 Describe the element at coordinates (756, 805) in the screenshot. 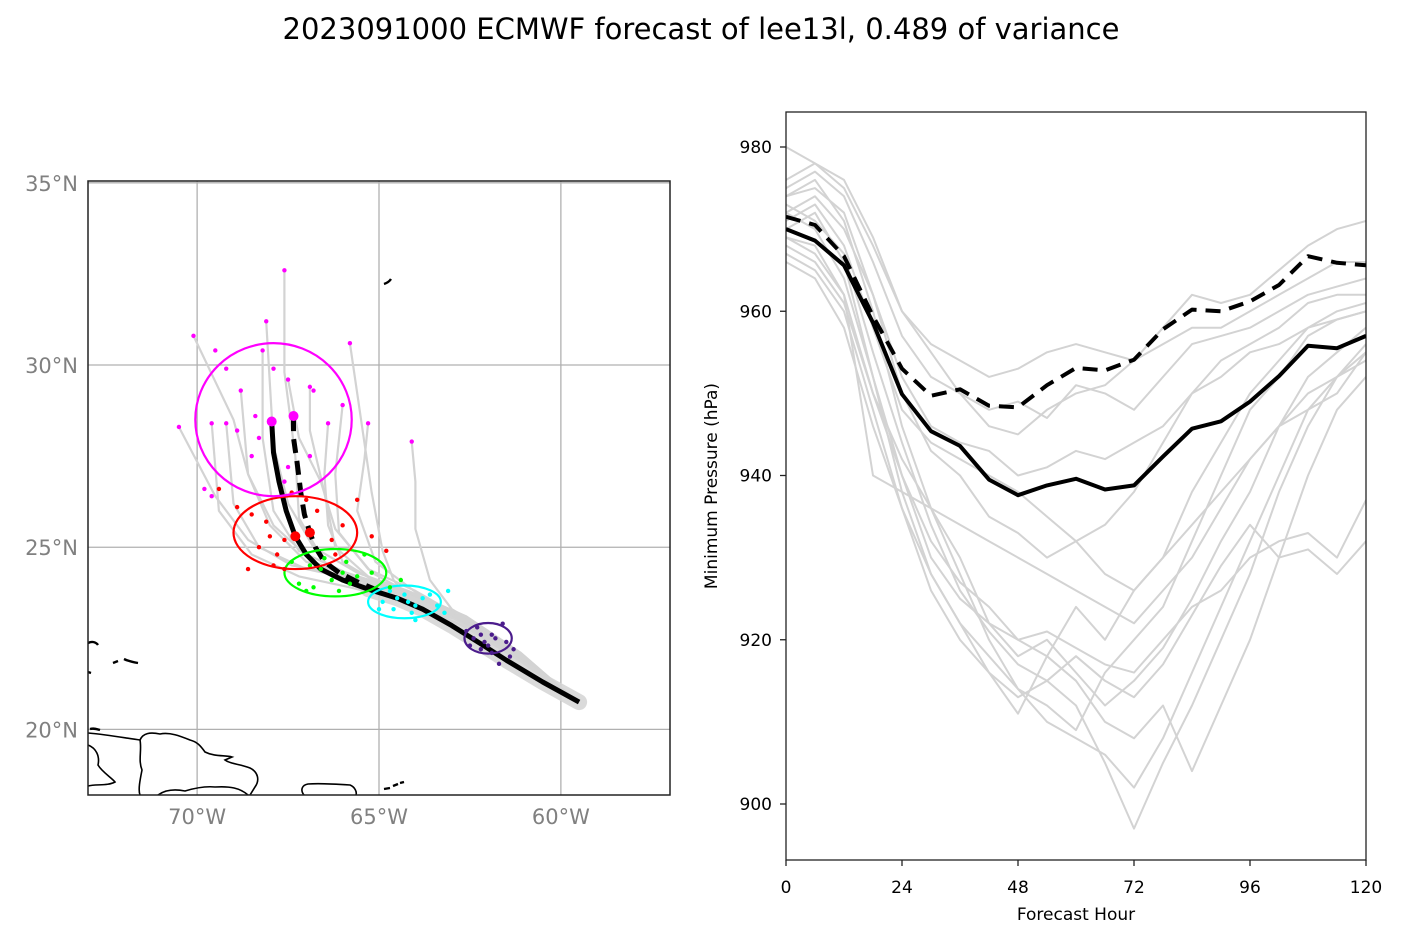

I see `y-tick-label: 900` at that location.